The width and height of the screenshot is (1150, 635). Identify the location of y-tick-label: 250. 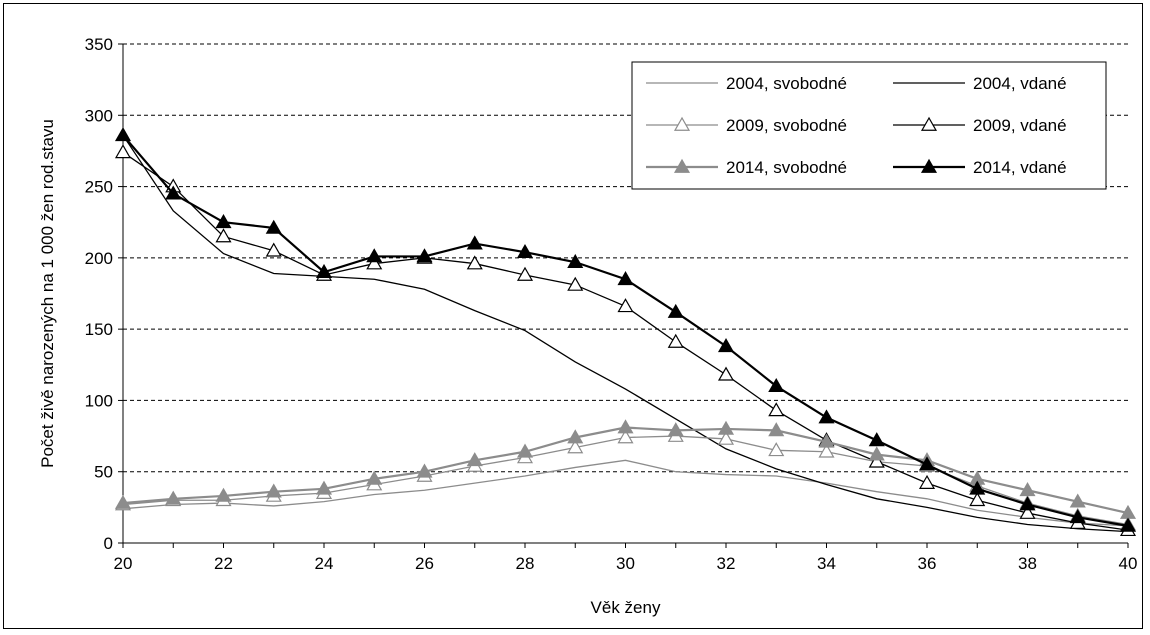
(99, 187).